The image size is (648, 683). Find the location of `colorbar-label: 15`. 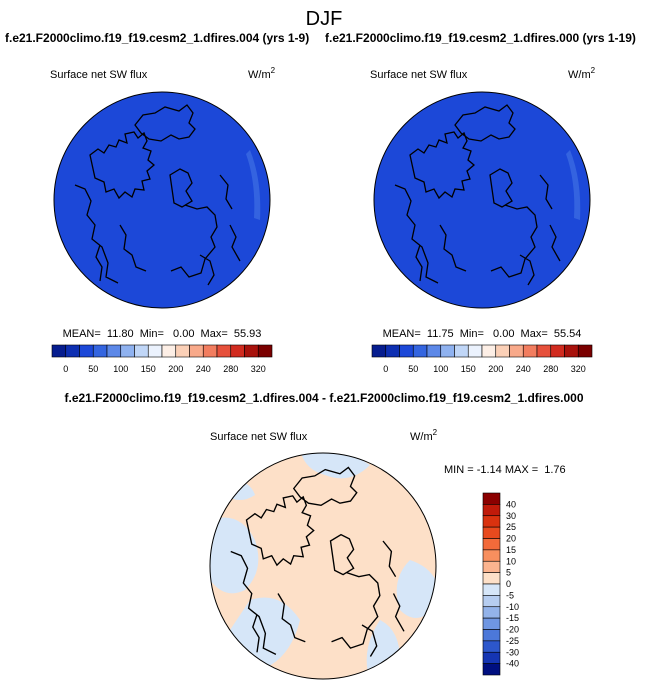

colorbar-label: 15 is located at coordinates (511, 550).